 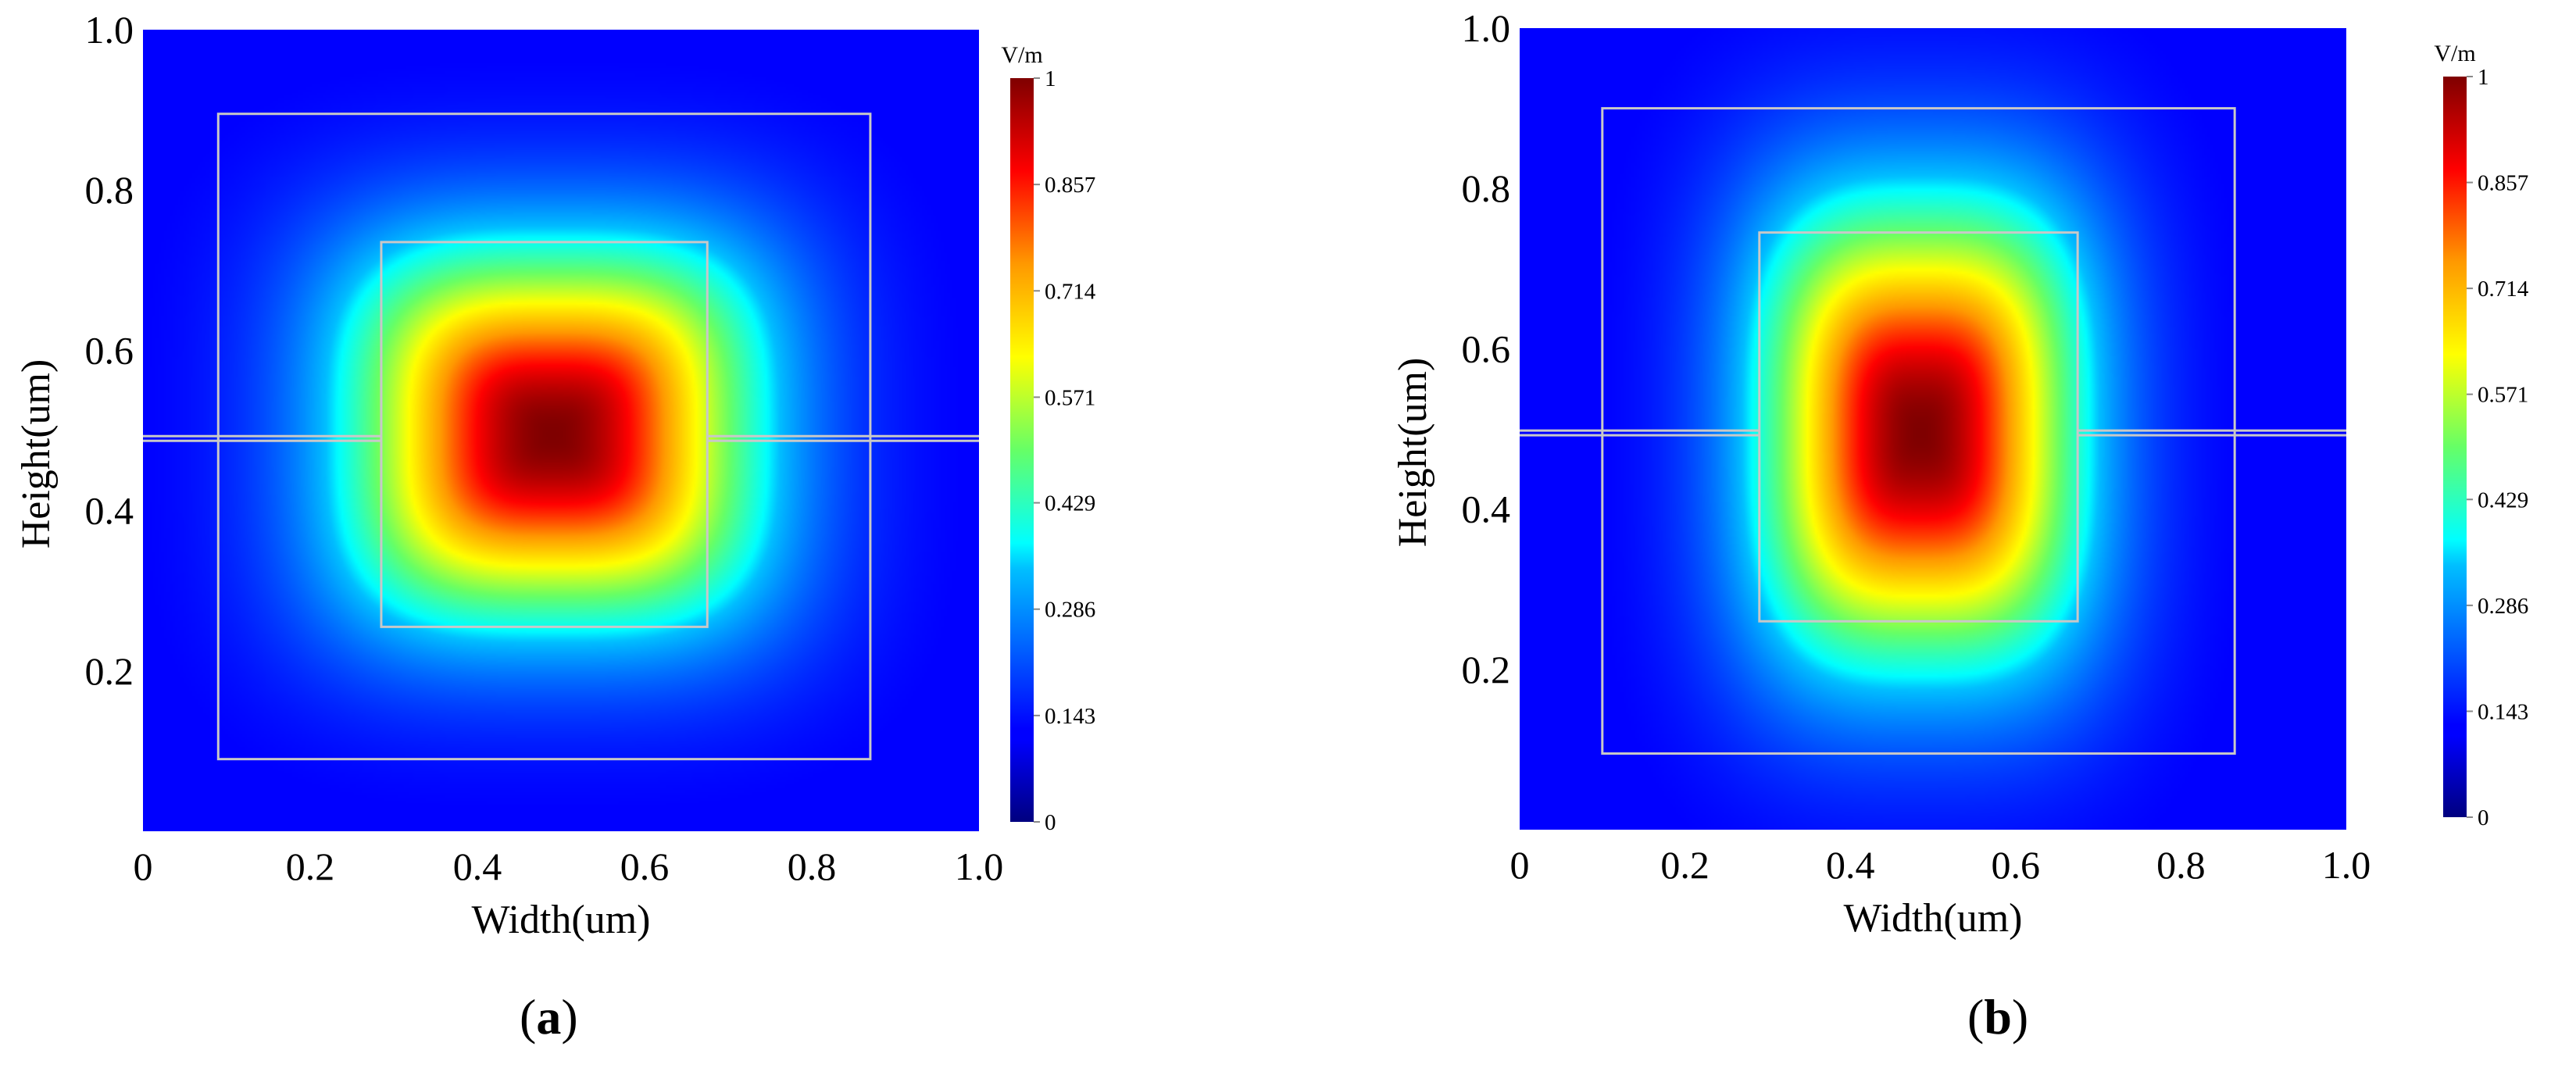 What do you see at coordinates (549, 1017) in the screenshot?
I see `panel-label-a: (a)` at bounding box center [549, 1017].